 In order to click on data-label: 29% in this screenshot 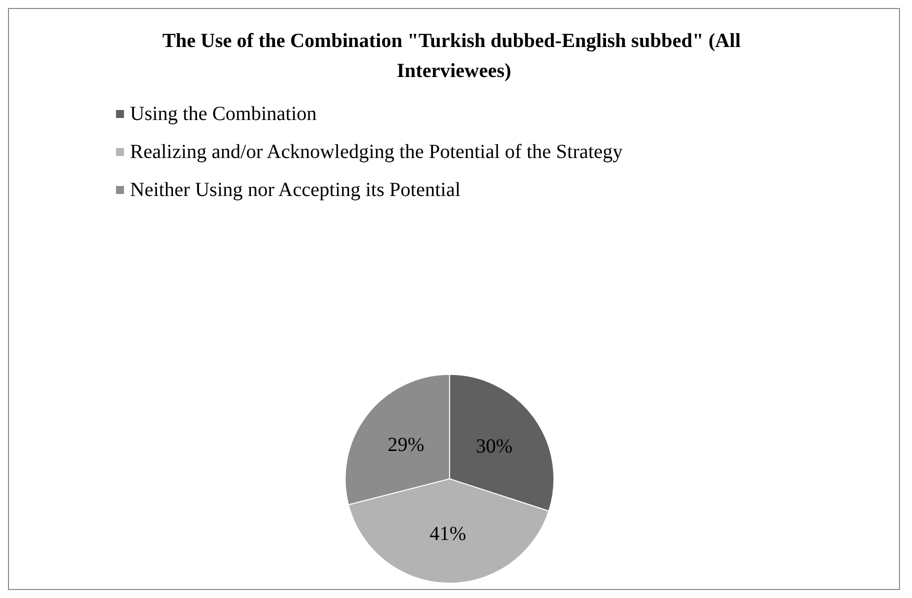, I will do `click(406, 445)`.